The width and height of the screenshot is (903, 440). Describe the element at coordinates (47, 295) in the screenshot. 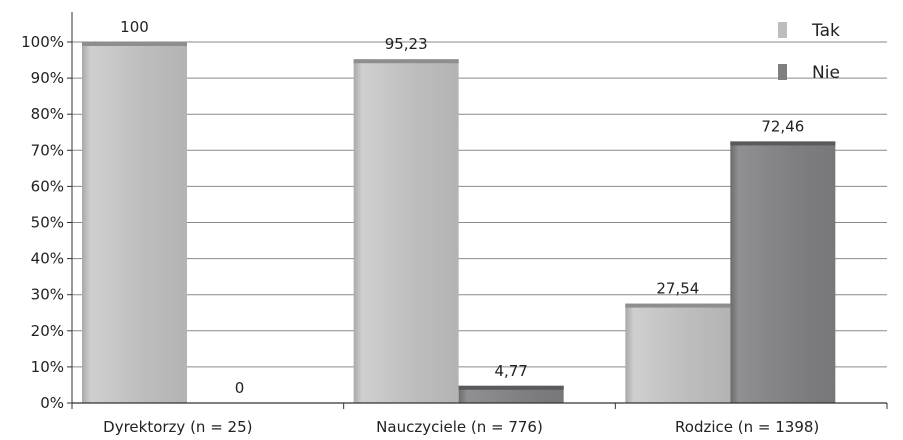

I see `y-tick-label: 30%` at that location.